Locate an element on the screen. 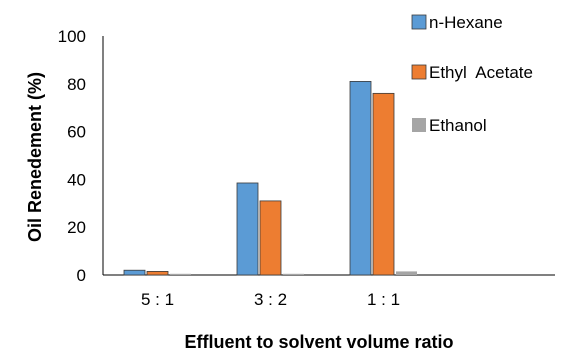 This screenshot has height=358, width=563. legend: n-Hexane Ethyl Acetate Ethanol is located at coordinates (472, 74).